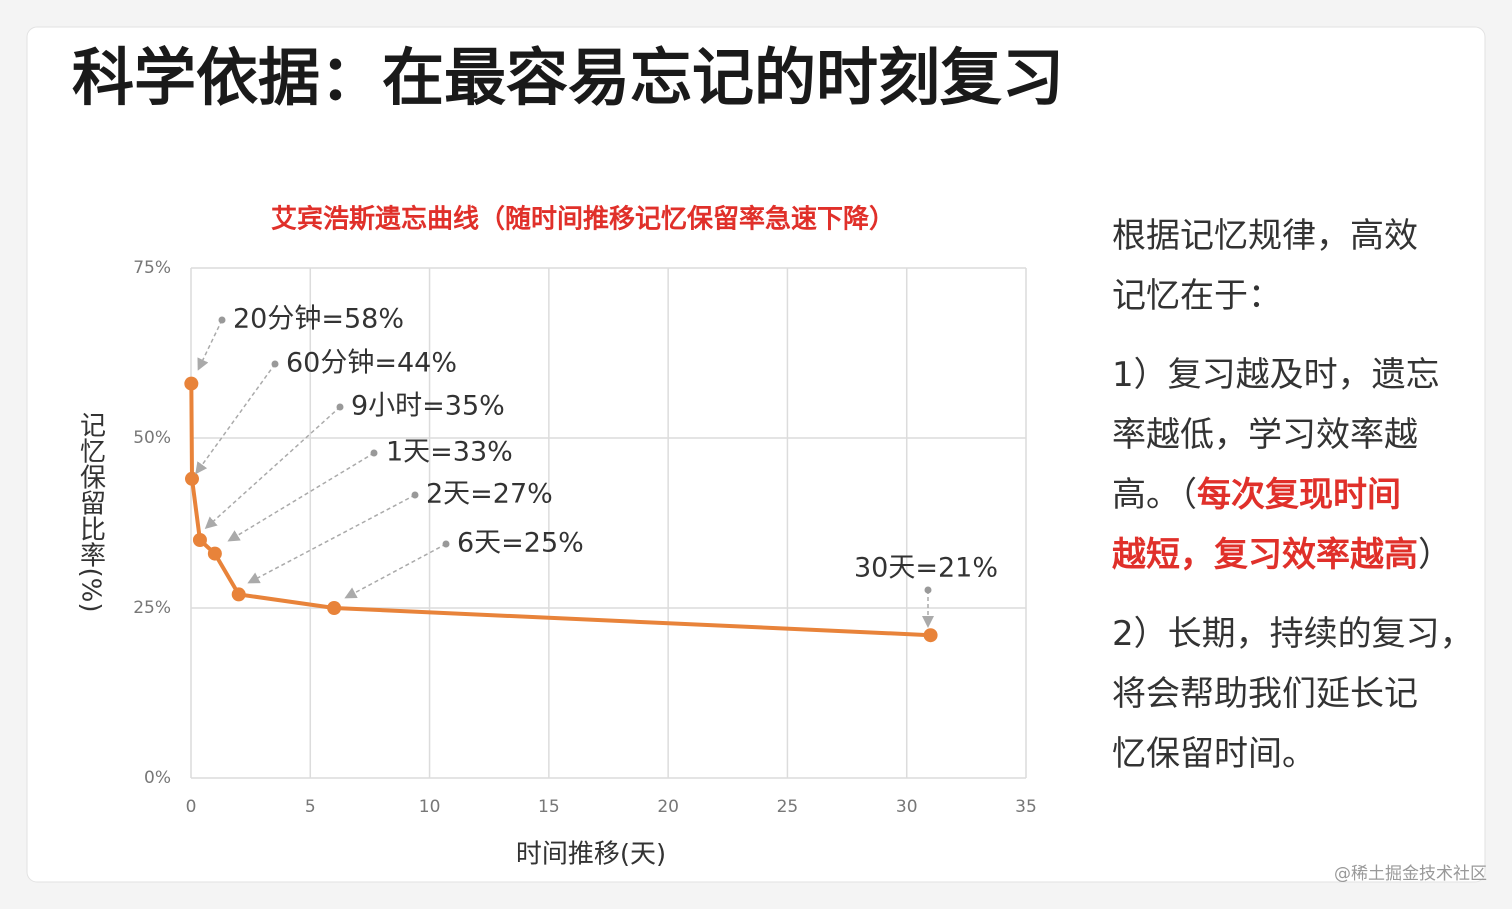 The image size is (1512, 909). What do you see at coordinates (583, 219) in the screenshot?
I see `chart-title: 艾宾浩斯遗忘曲线（随时间推移记忆保留率急速下降）` at bounding box center [583, 219].